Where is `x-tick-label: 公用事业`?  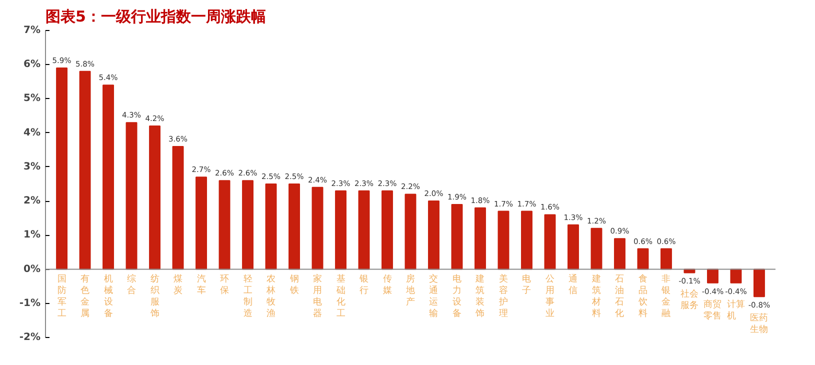 x-tick-label: 公用事业 is located at coordinates (549, 295).